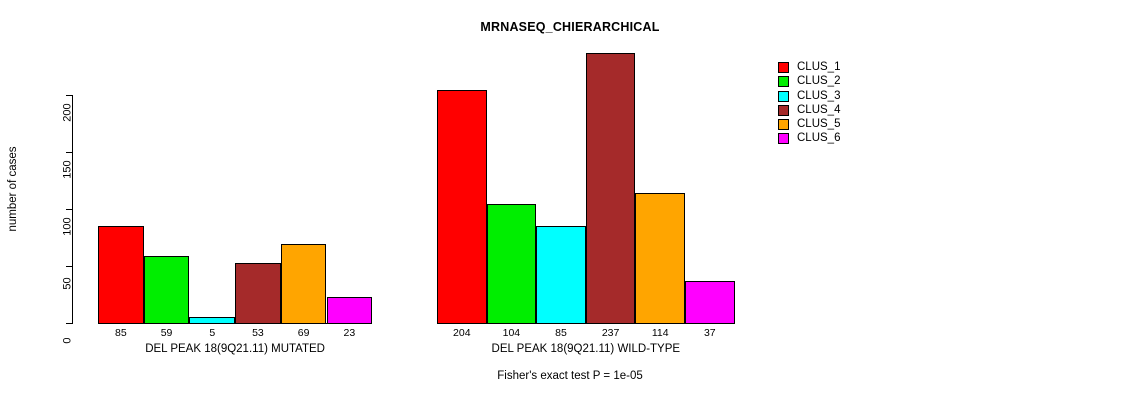  I want to click on legend-item-label: CLUS_5, so click(819, 124).